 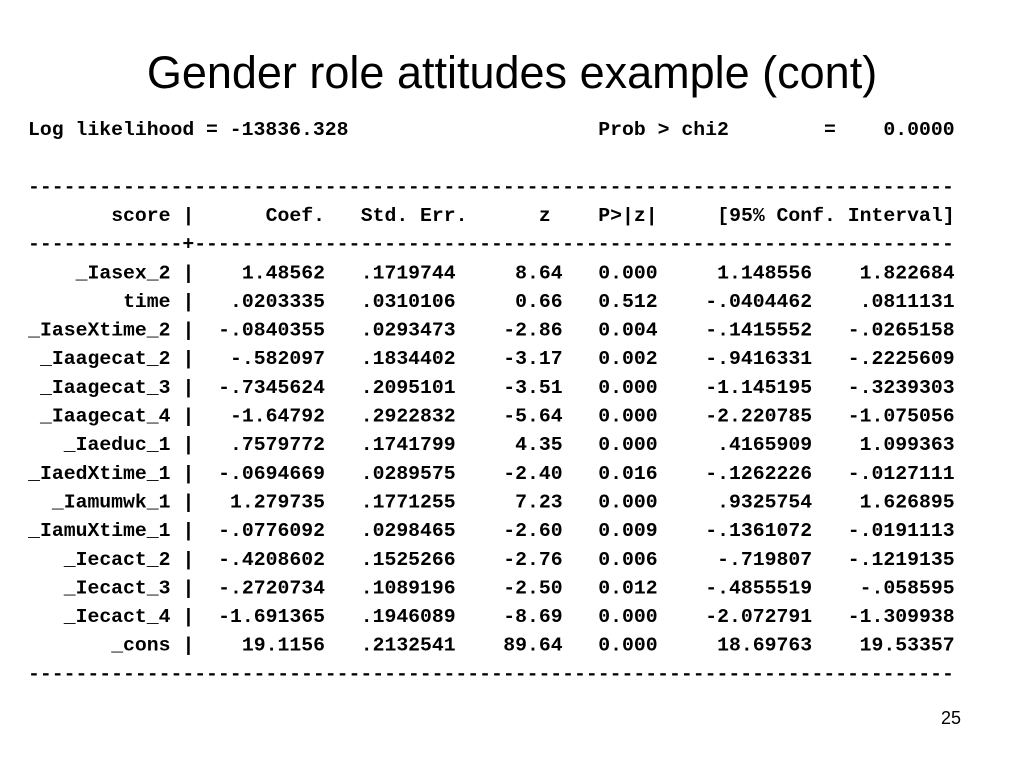 What do you see at coordinates (532, 617) in the screenshot?
I see `cell: -8.69` at bounding box center [532, 617].